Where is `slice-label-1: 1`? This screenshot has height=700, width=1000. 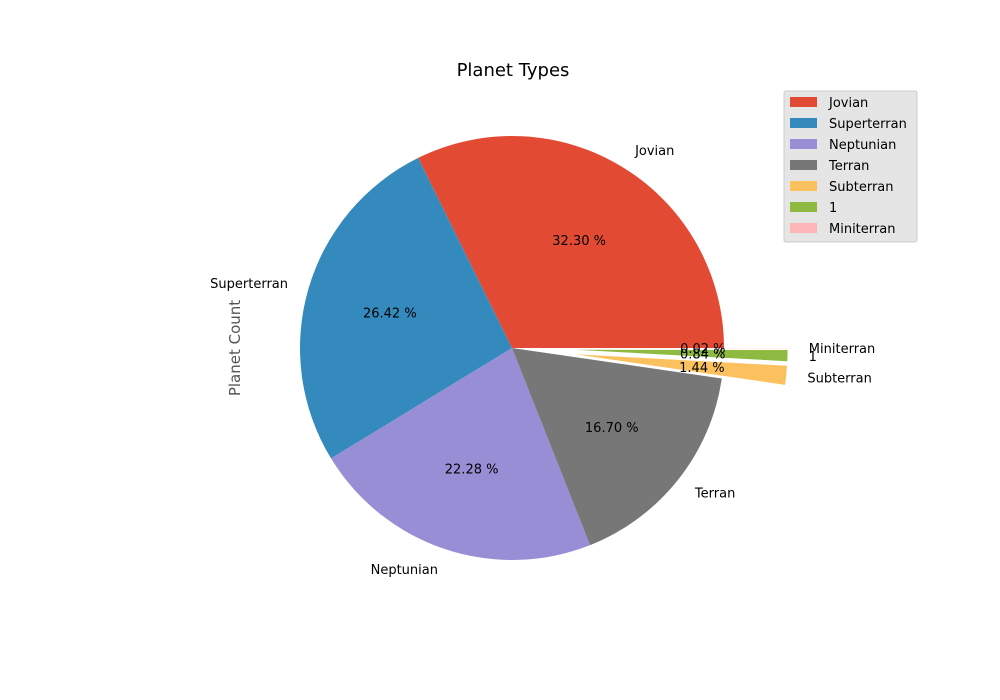 slice-label-1: 1 is located at coordinates (813, 357).